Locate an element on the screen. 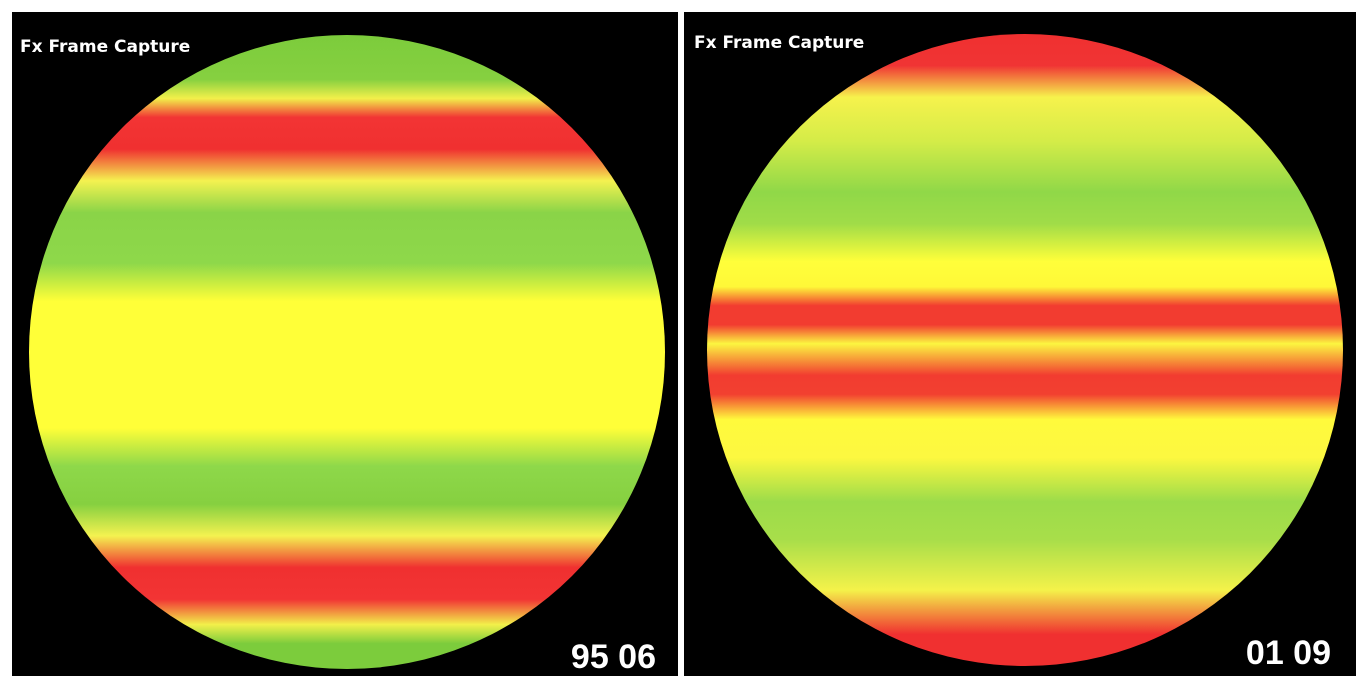 This screenshot has width=1366, height=685. frame-code: 01 09 is located at coordinates (1288, 653).